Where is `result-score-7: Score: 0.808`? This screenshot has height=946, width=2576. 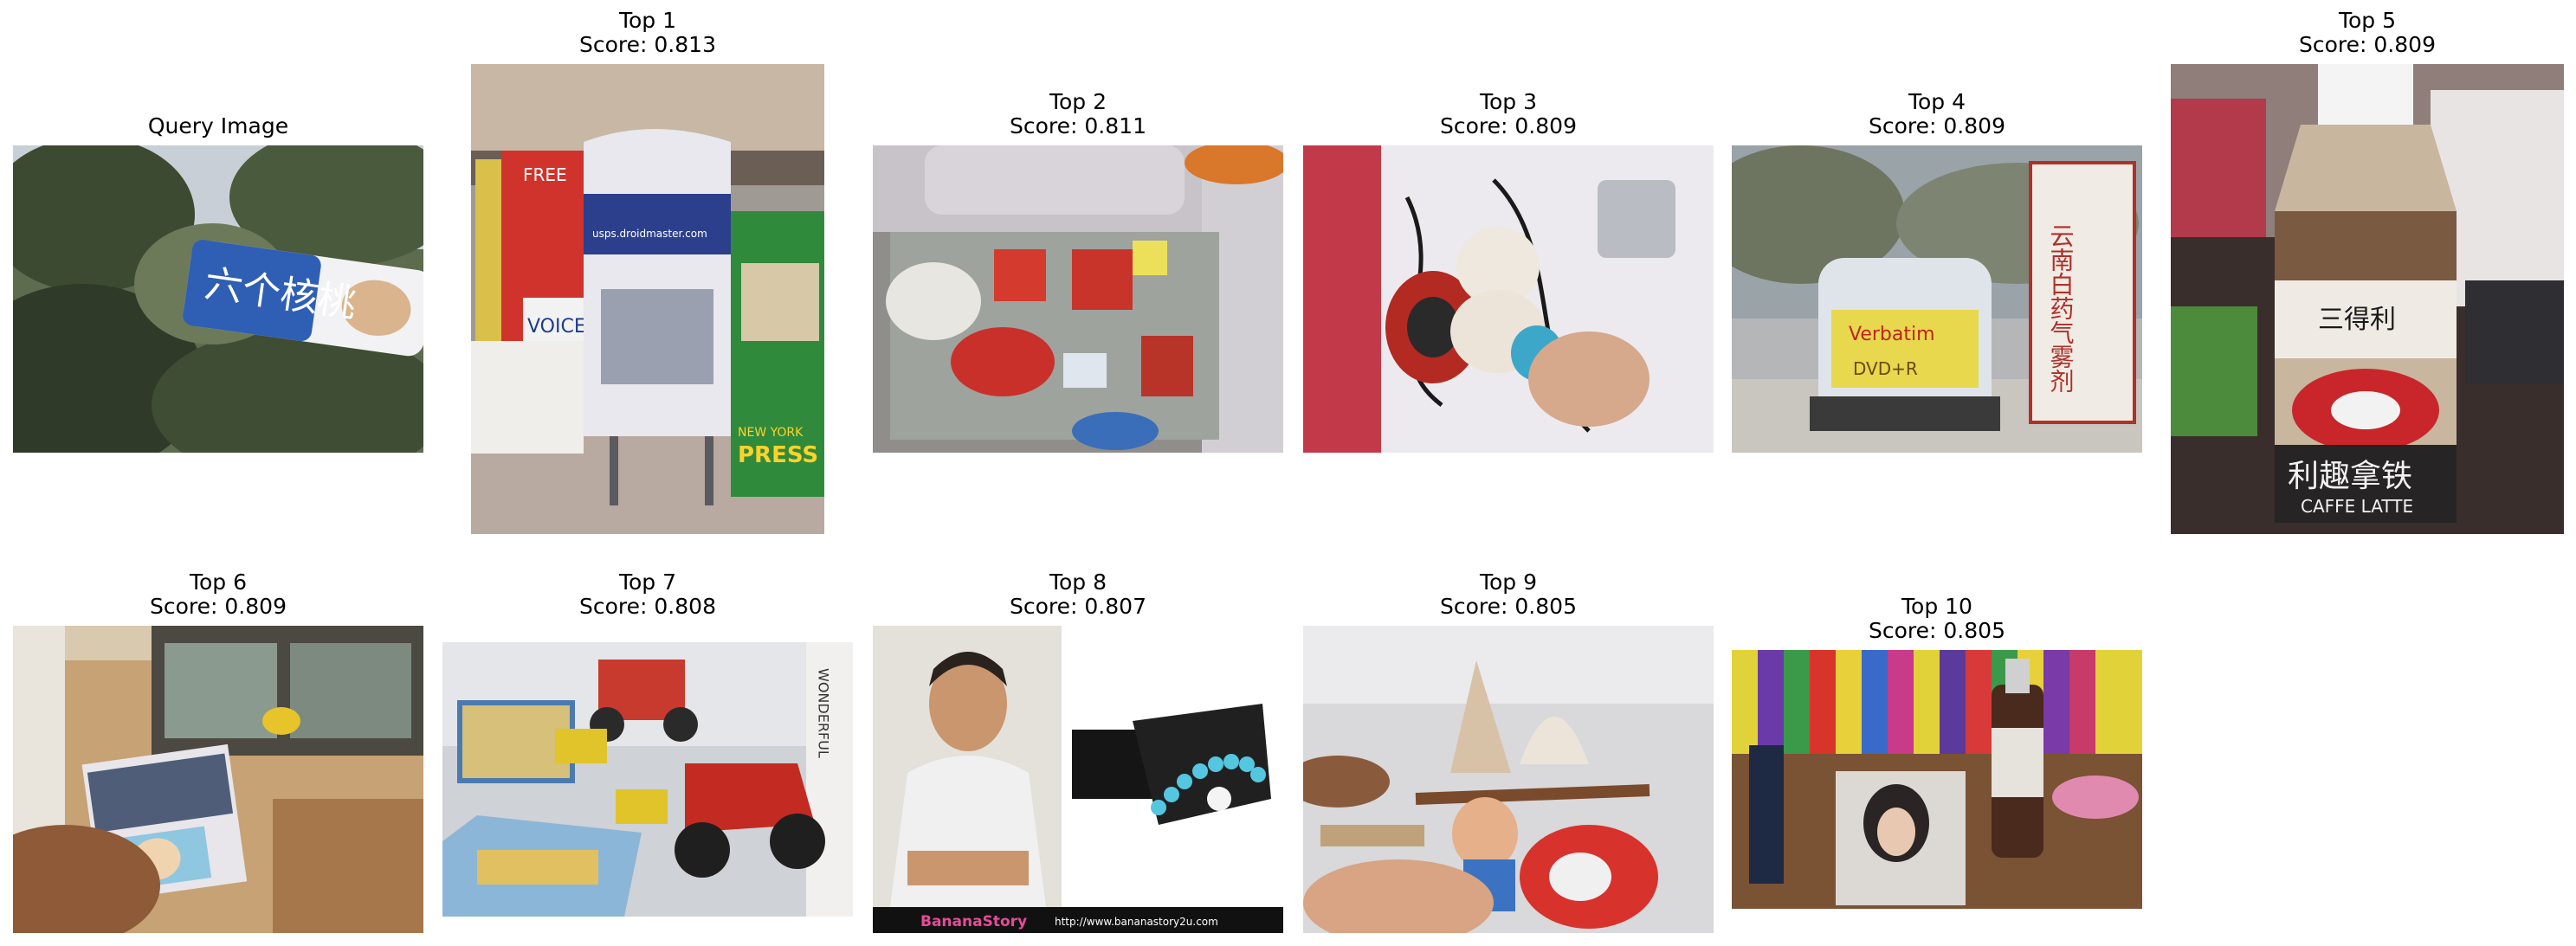
result-score-7: Score: 0.808 is located at coordinates (648, 607).